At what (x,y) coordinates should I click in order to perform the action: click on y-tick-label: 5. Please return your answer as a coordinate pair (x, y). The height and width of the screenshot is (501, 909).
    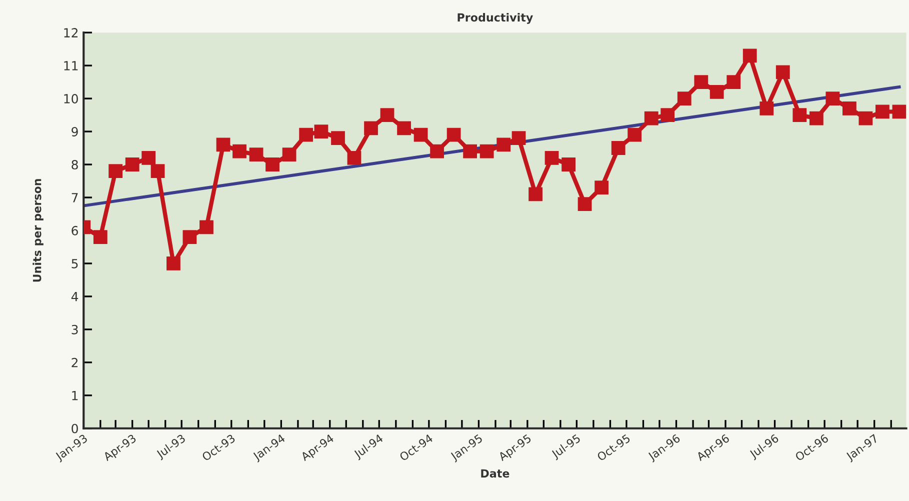
    Looking at the image, I should click on (75, 263).